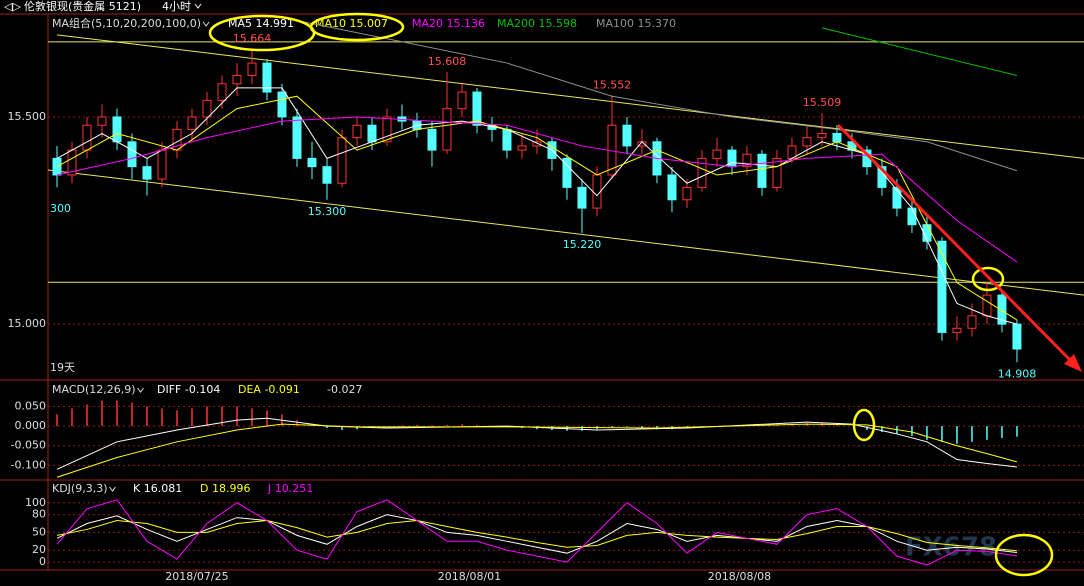  What do you see at coordinates (94, 389) in the screenshot?
I see `indicator-title: MACD(12,26,9)` at bounding box center [94, 389].